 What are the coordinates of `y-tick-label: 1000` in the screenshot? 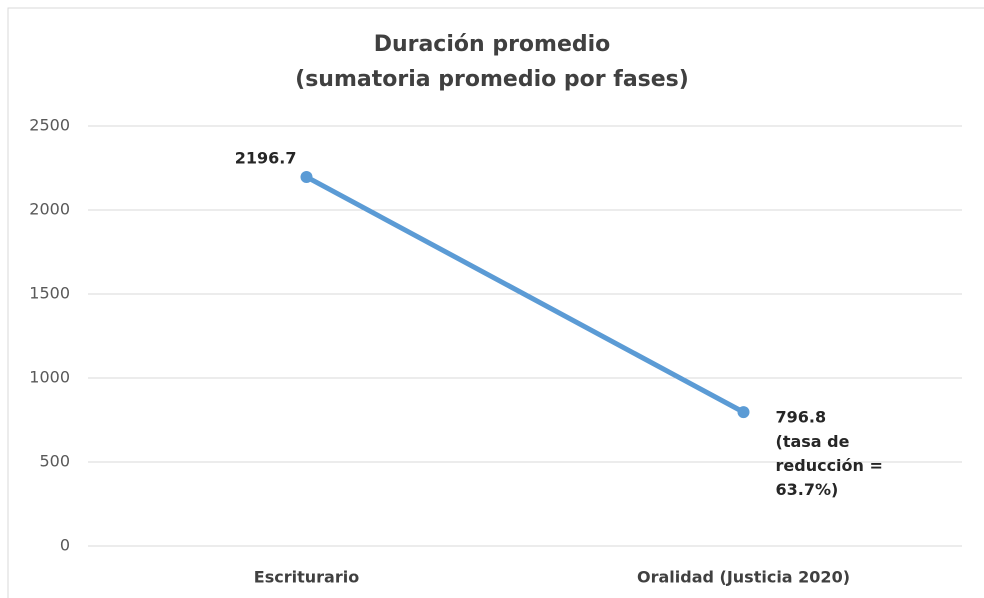 It's located at (49, 377).